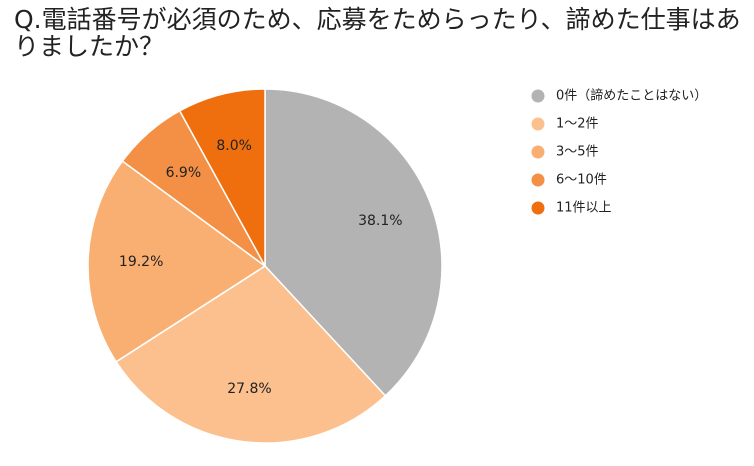 Image resolution: width=754 pixels, height=466 pixels. What do you see at coordinates (184, 173) in the screenshot?
I see `data-label: 6.9%` at bounding box center [184, 173].